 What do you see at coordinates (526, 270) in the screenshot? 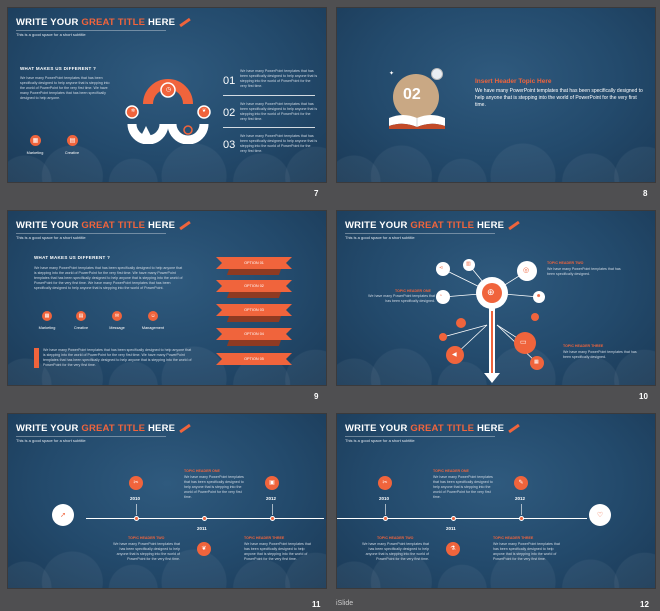
I see `target-icon: ◎` at bounding box center [526, 270].